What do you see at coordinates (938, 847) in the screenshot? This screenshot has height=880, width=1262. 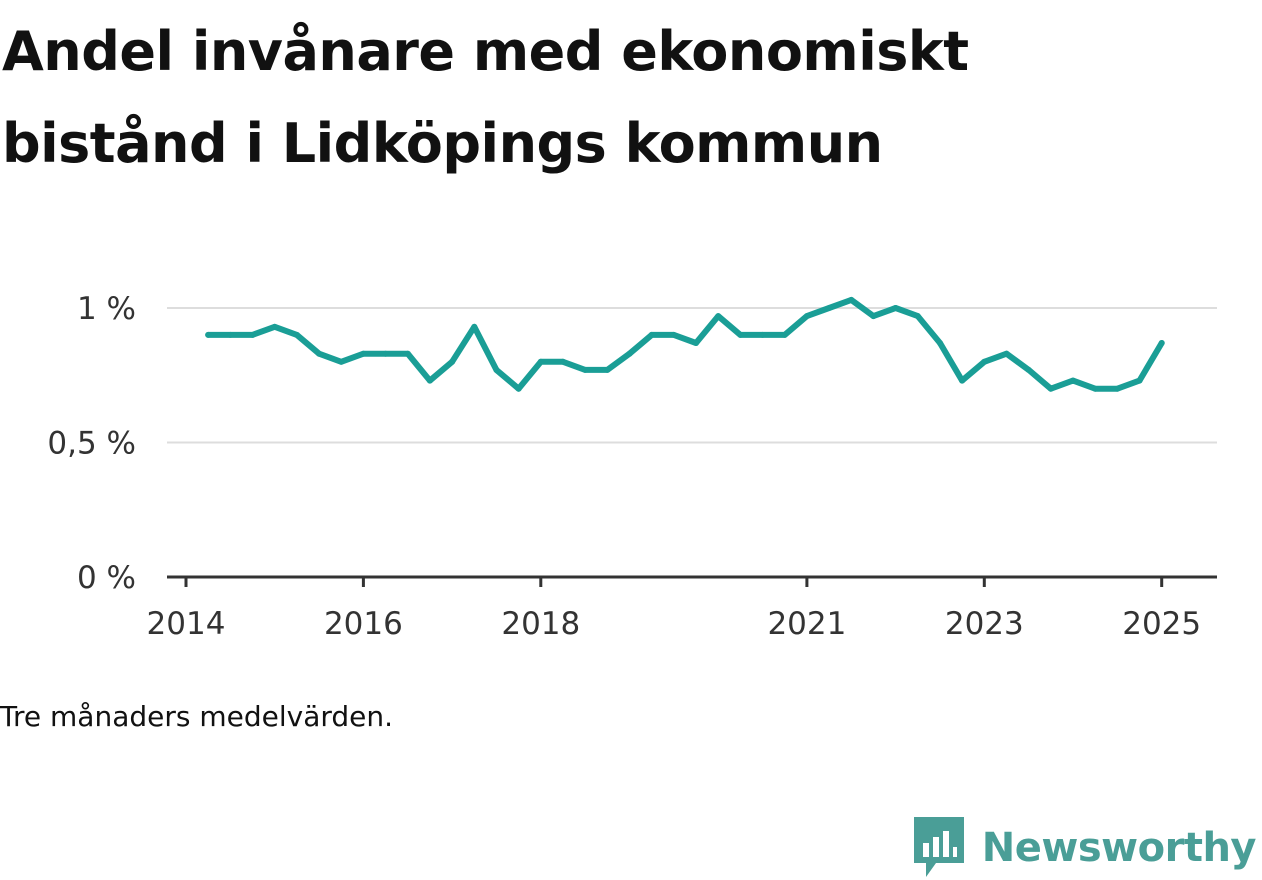 I see `newsworthy-logo-icon` at bounding box center [938, 847].